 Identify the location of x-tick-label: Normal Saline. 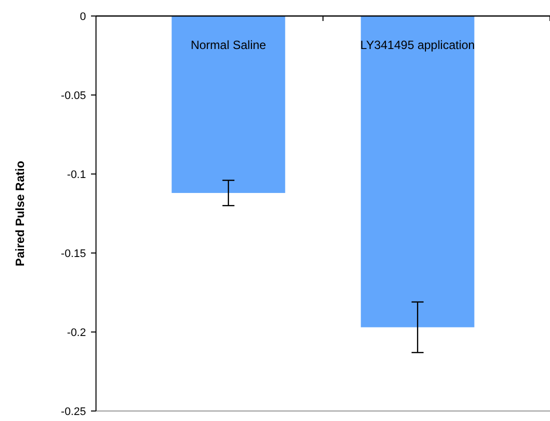
(228, 45).